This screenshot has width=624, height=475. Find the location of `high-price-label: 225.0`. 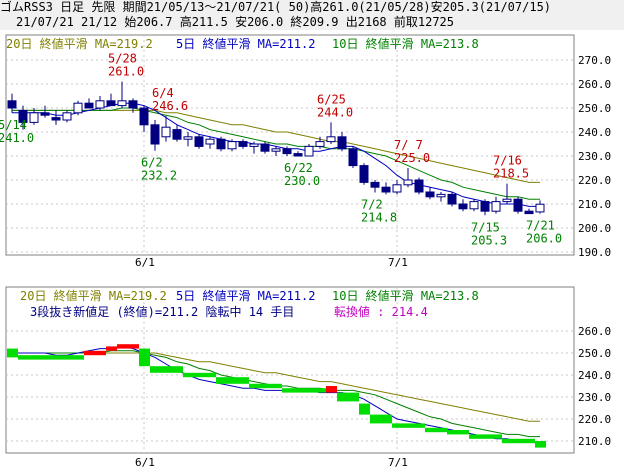

high-price-label: 225.0 is located at coordinates (412, 158).